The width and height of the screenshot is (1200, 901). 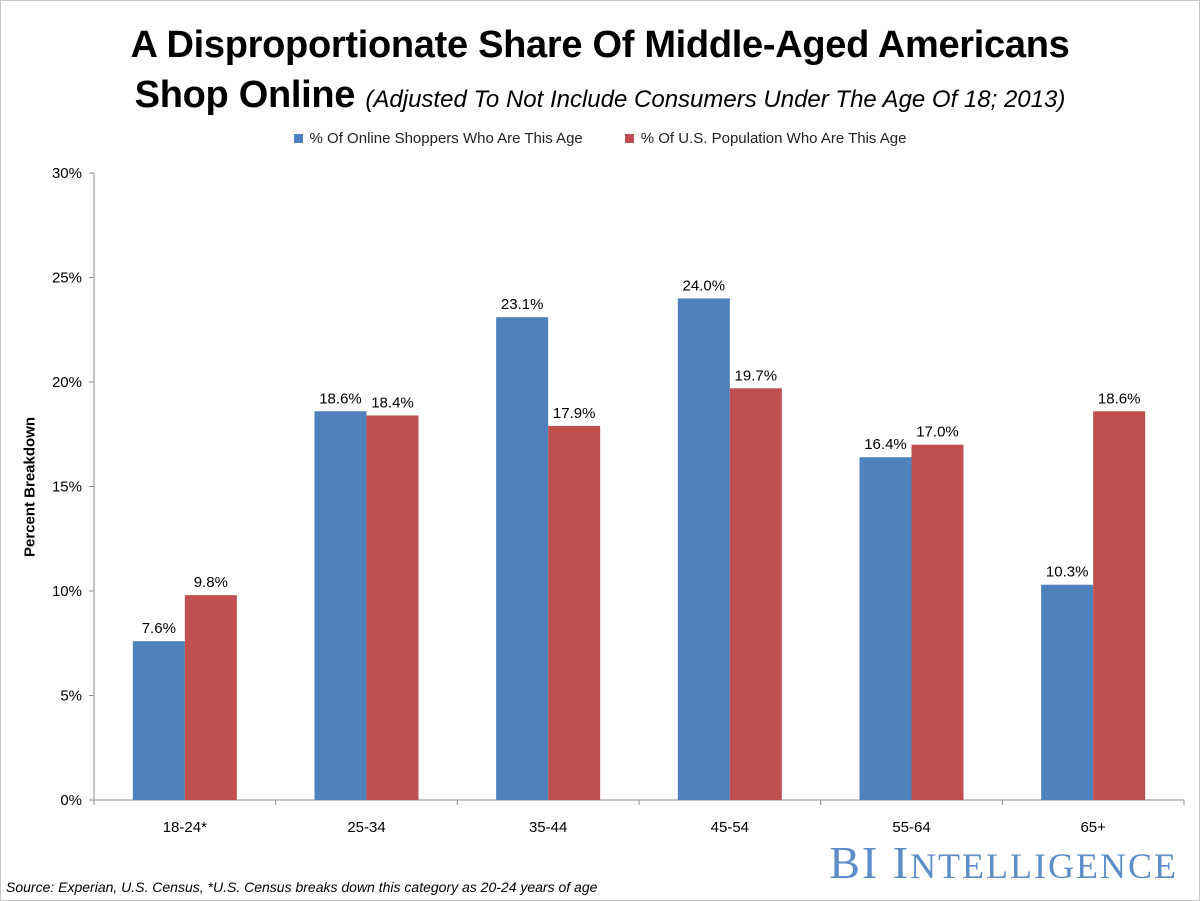 What do you see at coordinates (629, 138) in the screenshot?
I see `legend-swatch-series2` at bounding box center [629, 138].